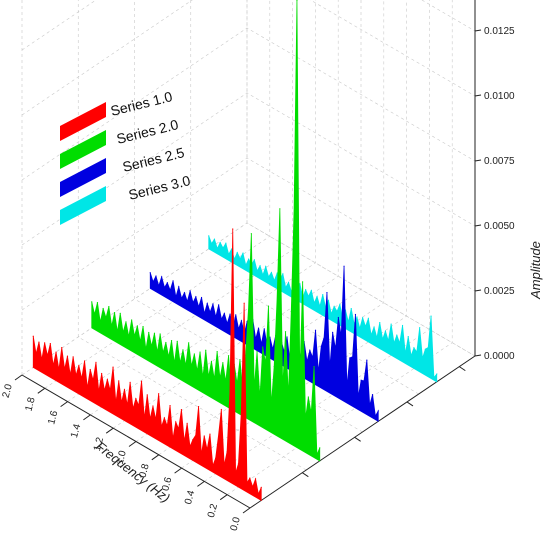  What do you see at coordinates (213, 510) in the screenshot?
I see `x-tick-label: 0.2` at bounding box center [213, 510].